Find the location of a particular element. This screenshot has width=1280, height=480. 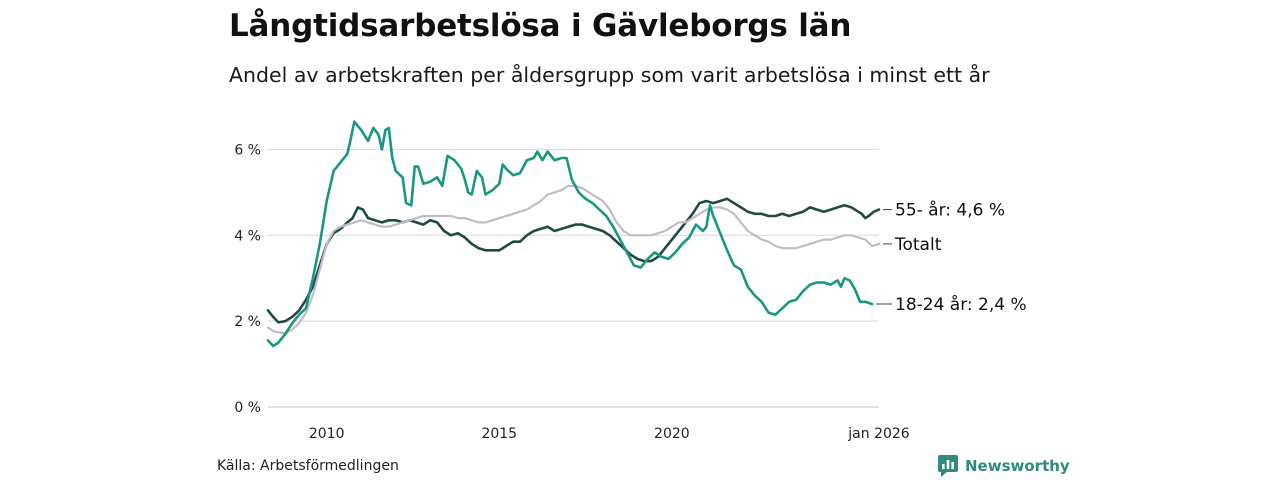

brand-logo: Newsworthy is located at coordinates (1004, 466).